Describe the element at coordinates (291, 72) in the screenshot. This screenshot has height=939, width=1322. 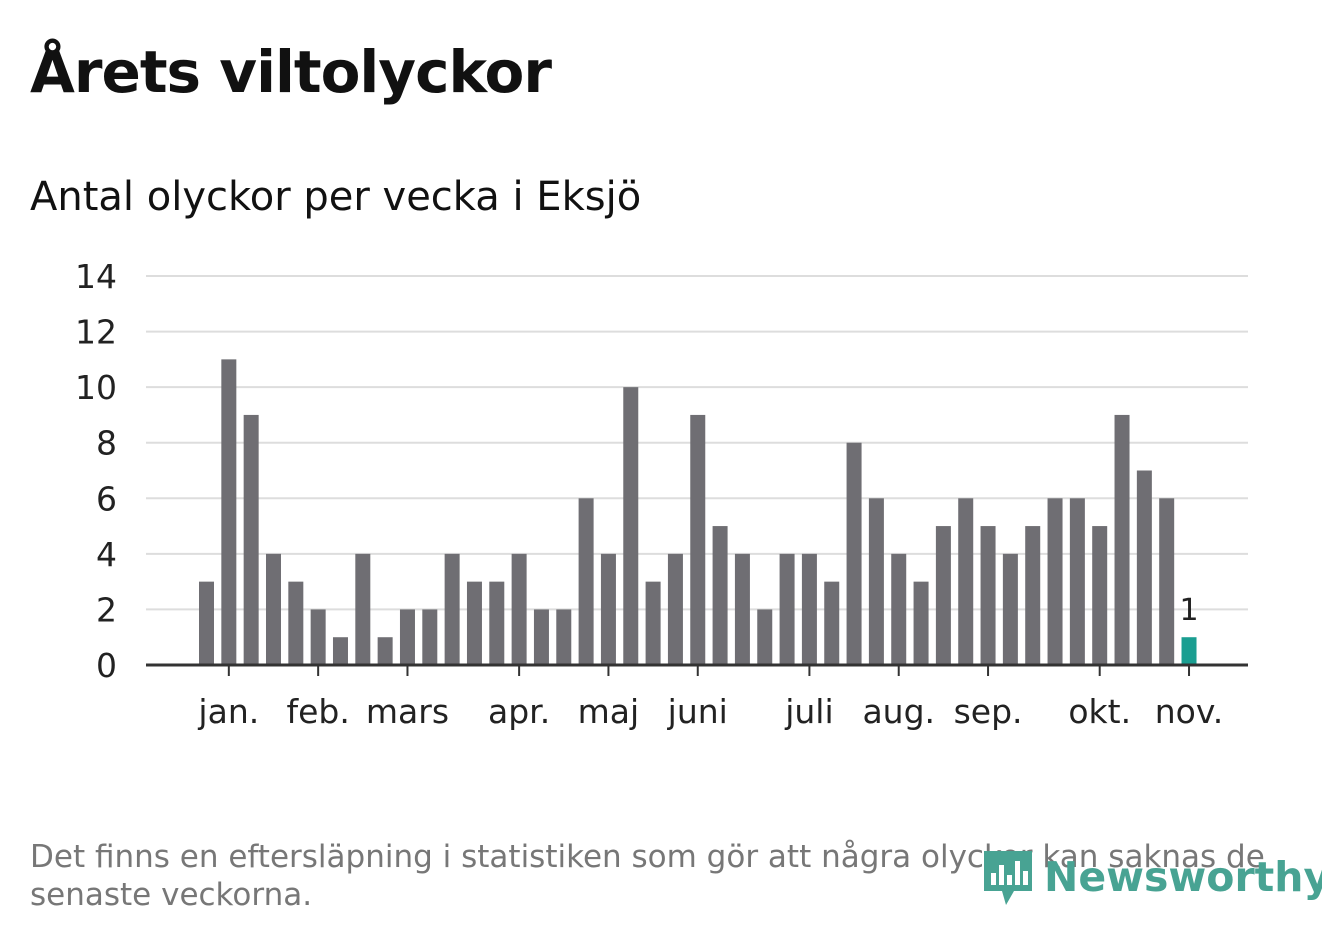
I see `chart-title: Årets viltolyckor` at that location.